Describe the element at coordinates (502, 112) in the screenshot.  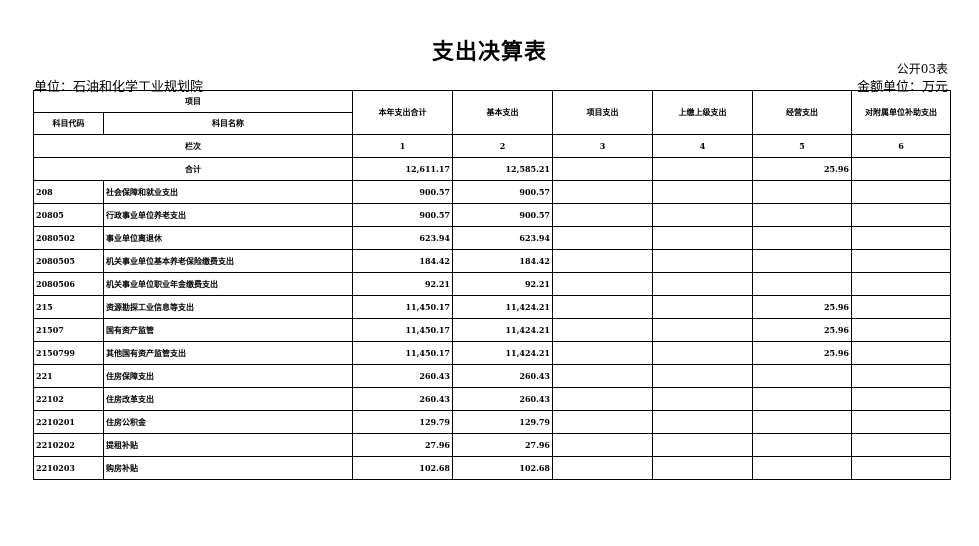
I see `header-col-2: 基本支出` at that location.